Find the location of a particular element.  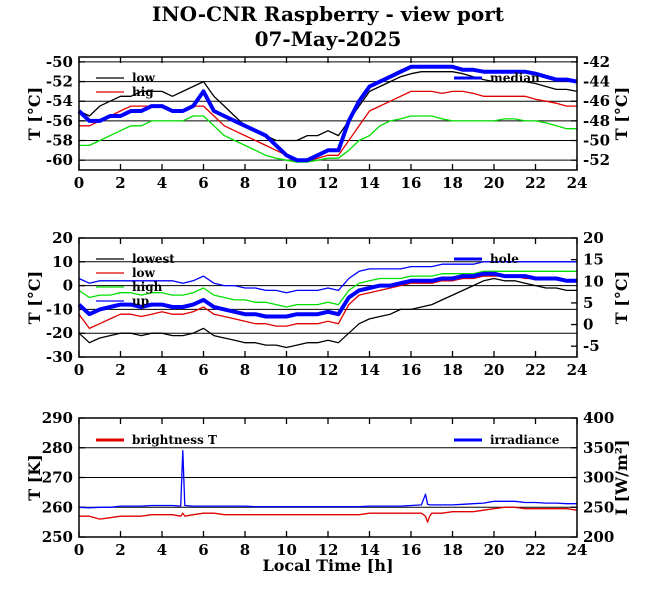

series-line-brightness-T is located at coordinates (328, 514).